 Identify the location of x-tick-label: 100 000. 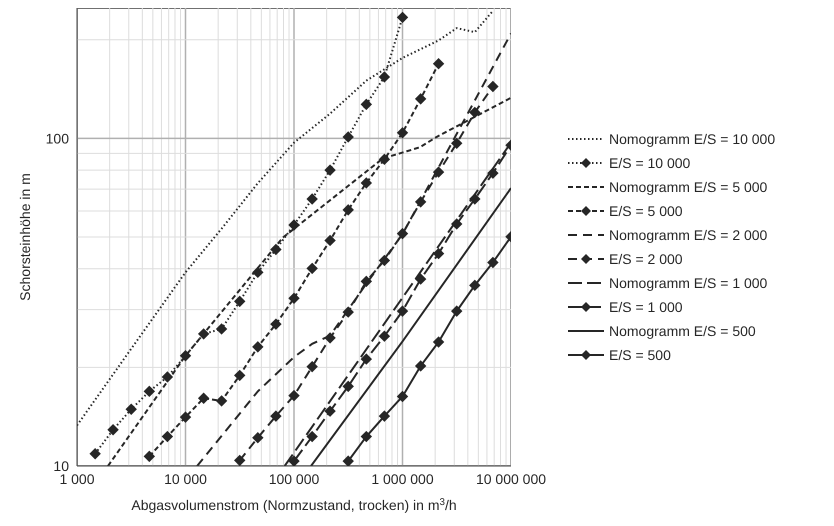
(294, 478).